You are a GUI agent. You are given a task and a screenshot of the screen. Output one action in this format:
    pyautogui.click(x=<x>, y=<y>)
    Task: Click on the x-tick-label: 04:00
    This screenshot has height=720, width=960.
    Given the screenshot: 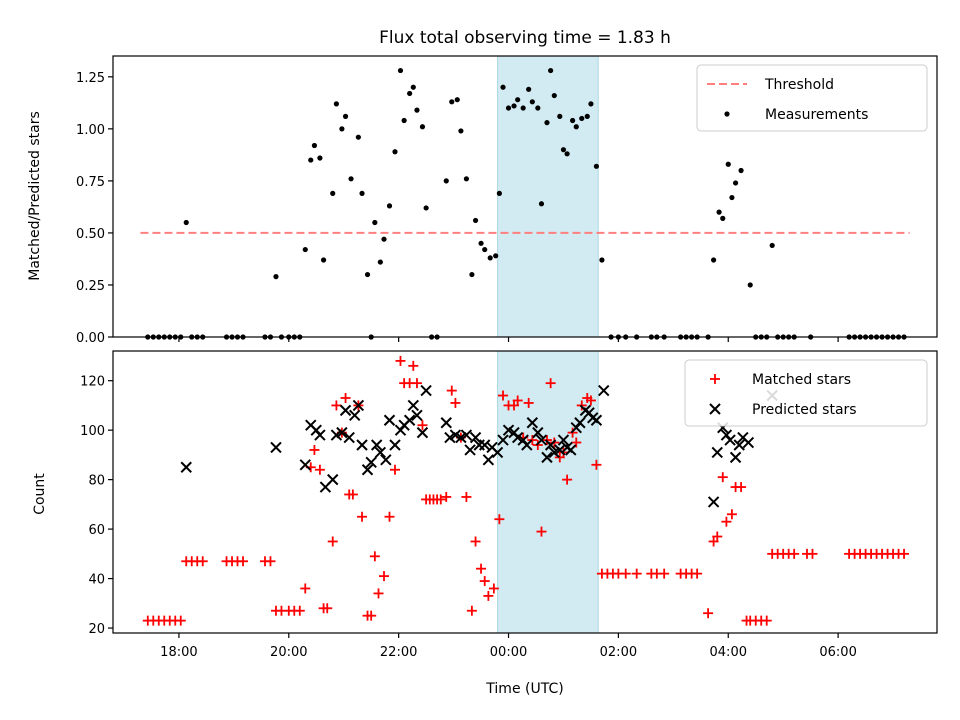 What is the action you would take?
    pyautogui.click(x=728, y=652)
    